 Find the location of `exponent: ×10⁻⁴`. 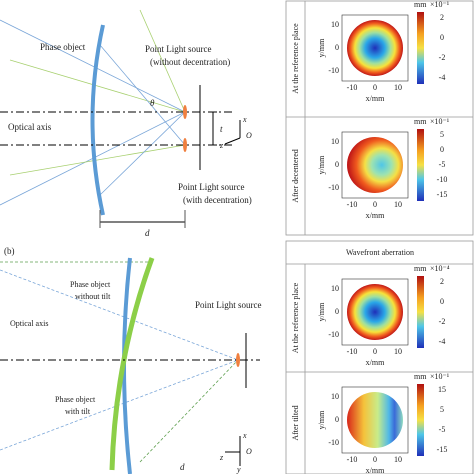

exponent: ×10⁻⁴ is located at coordinates (440, 268).